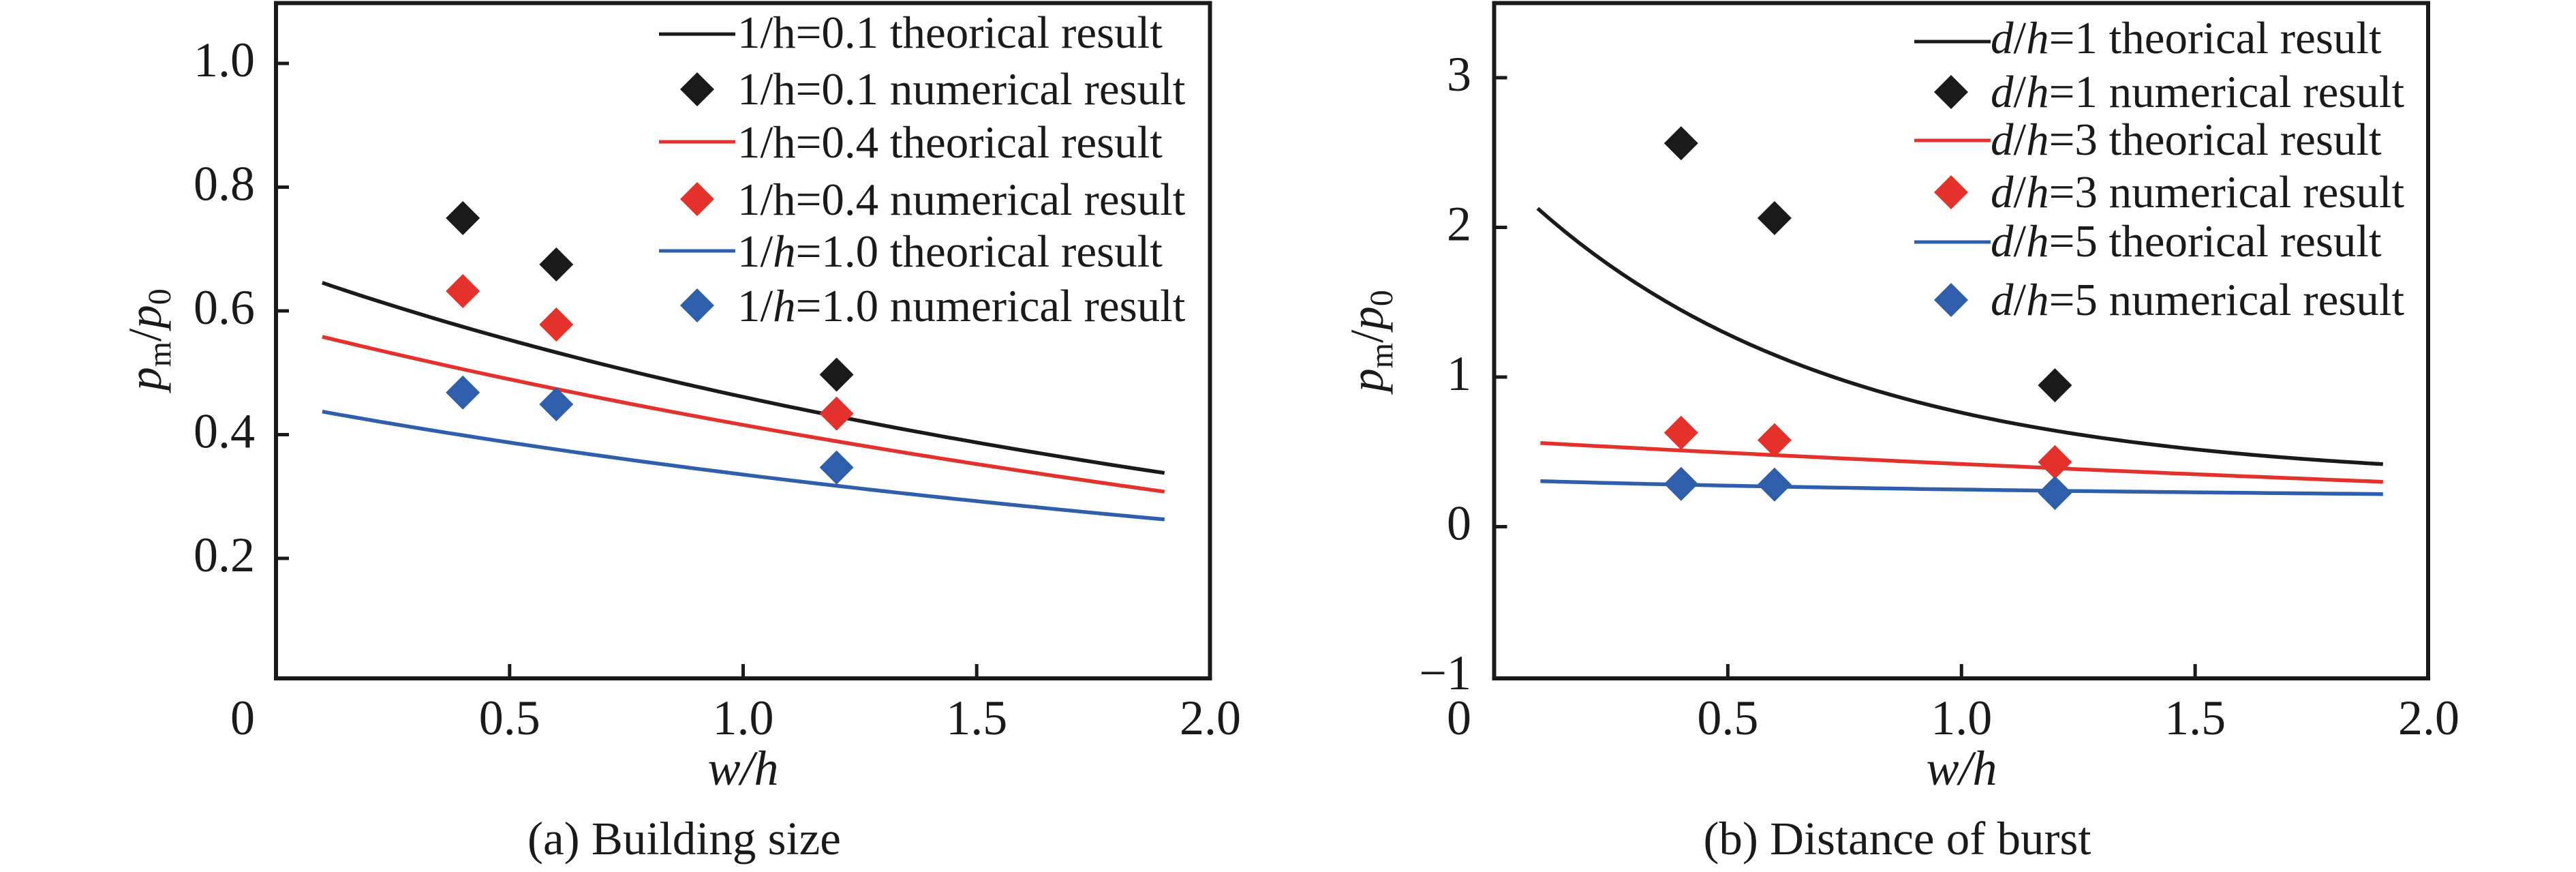 The width and height of the screenshot is (2576, 872). I want to click on svg-text: 1, so click(1459, 373).